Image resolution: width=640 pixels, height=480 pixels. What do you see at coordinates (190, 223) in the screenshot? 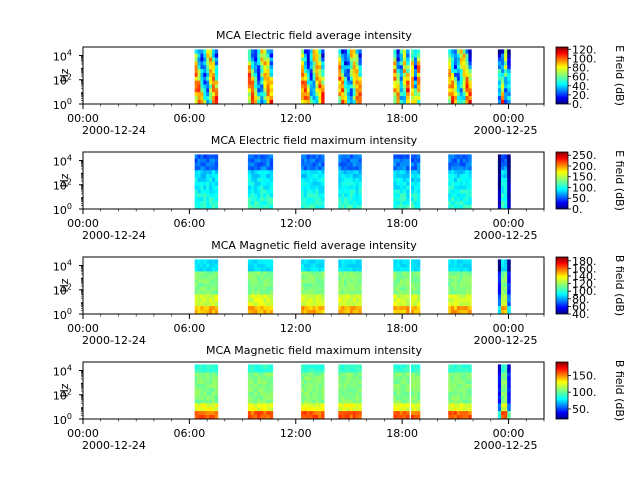
I see `x-tick-label: 06:00` at bounding box center [190, 223].